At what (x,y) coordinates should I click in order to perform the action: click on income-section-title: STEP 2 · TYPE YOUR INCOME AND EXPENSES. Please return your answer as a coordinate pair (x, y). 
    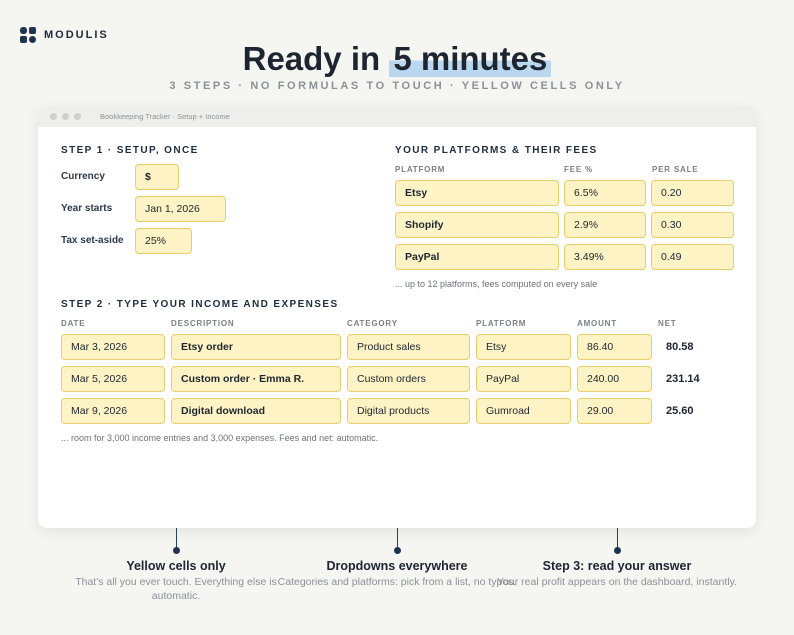
    Looking at the image, I should click on (200, 304).